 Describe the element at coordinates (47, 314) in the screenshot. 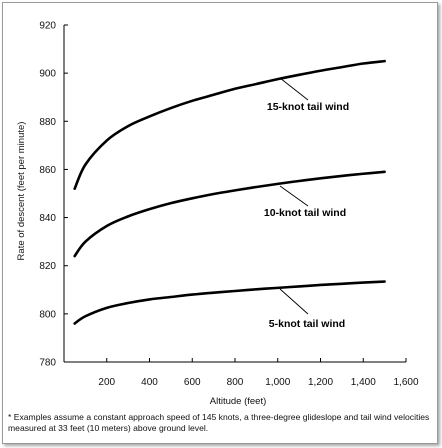

I see `y-tick-label: 800` at that location.